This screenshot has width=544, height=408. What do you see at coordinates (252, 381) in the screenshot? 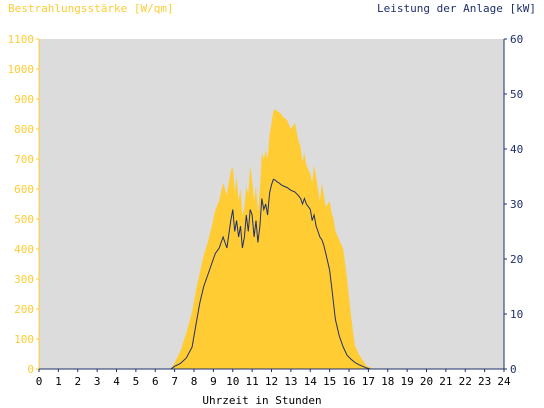
I see `x-tick-label: 11` at bounding box center [252, 381].